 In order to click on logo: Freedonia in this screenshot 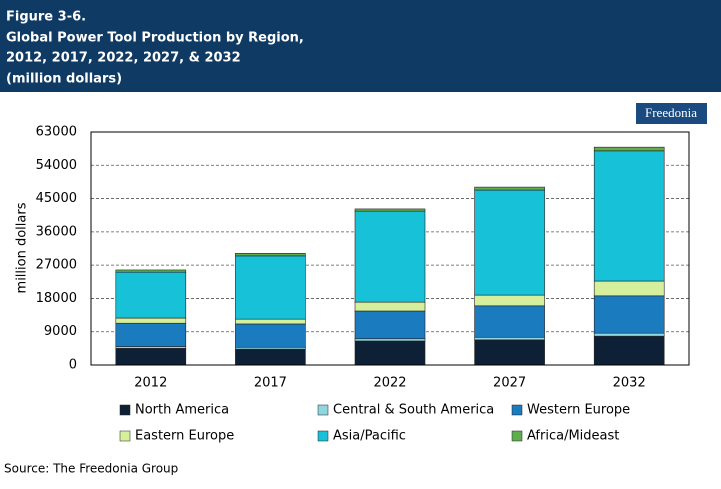, I will do `click(671, 112)`.